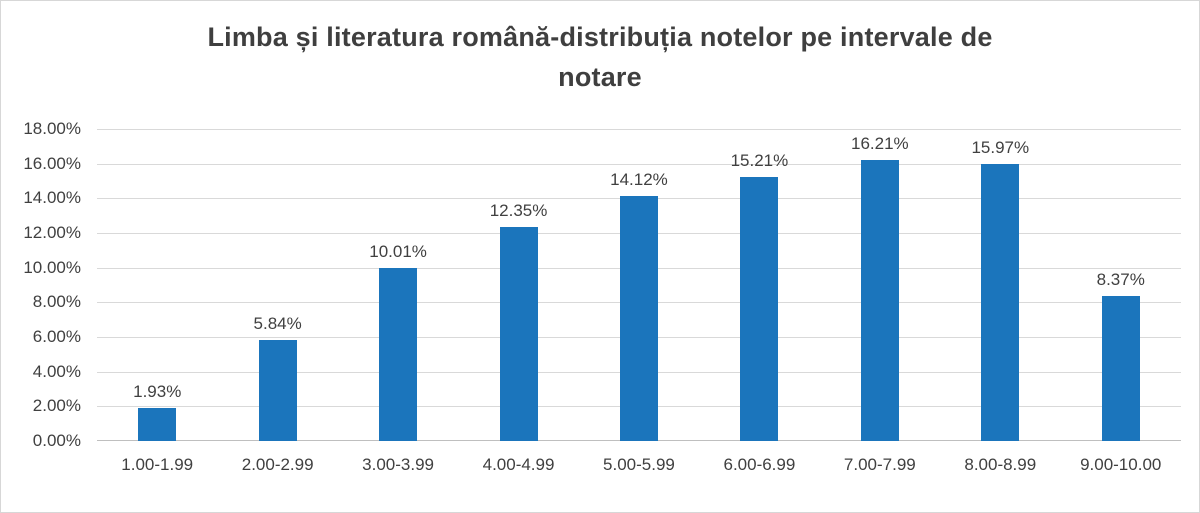  I want to click on bar-group: 10.01%, so click(398, 285).